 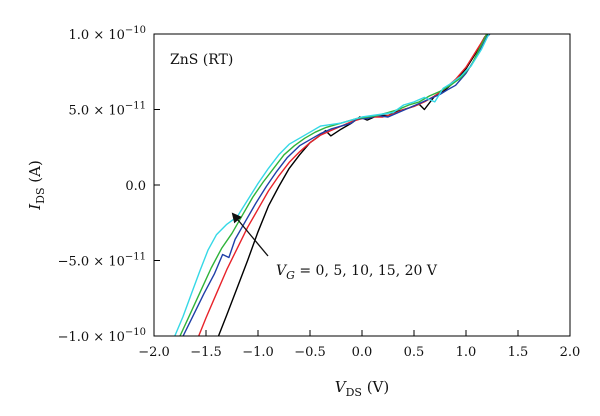 I want to click on y-axis-label: IDS (A), so click(x=36, y=185).